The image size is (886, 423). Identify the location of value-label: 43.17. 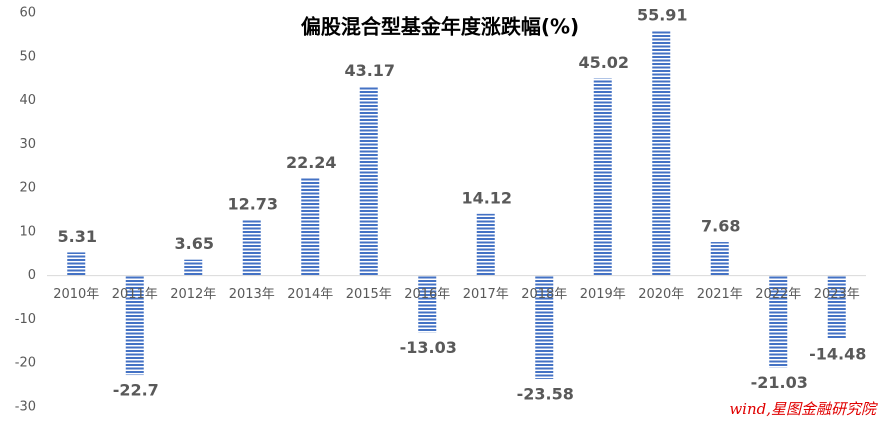
(369, 70).